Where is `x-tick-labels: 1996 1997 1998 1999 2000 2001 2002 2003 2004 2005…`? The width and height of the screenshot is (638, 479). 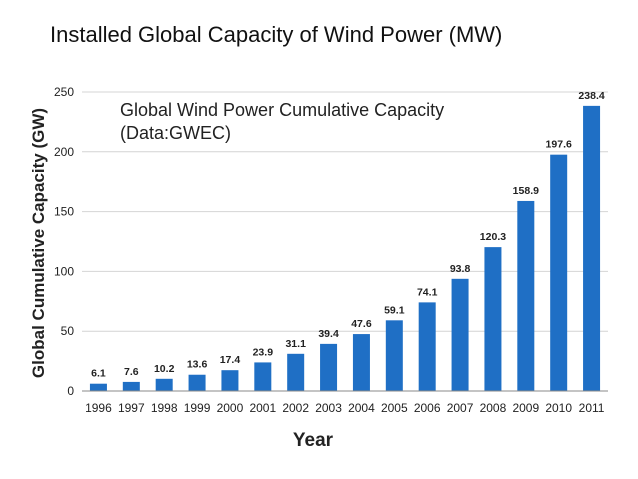 x-tick-labels: 1996 1997 1998 1999 2000 2001 2002 2003 2004 2005… is located at coordinates (345, 408).